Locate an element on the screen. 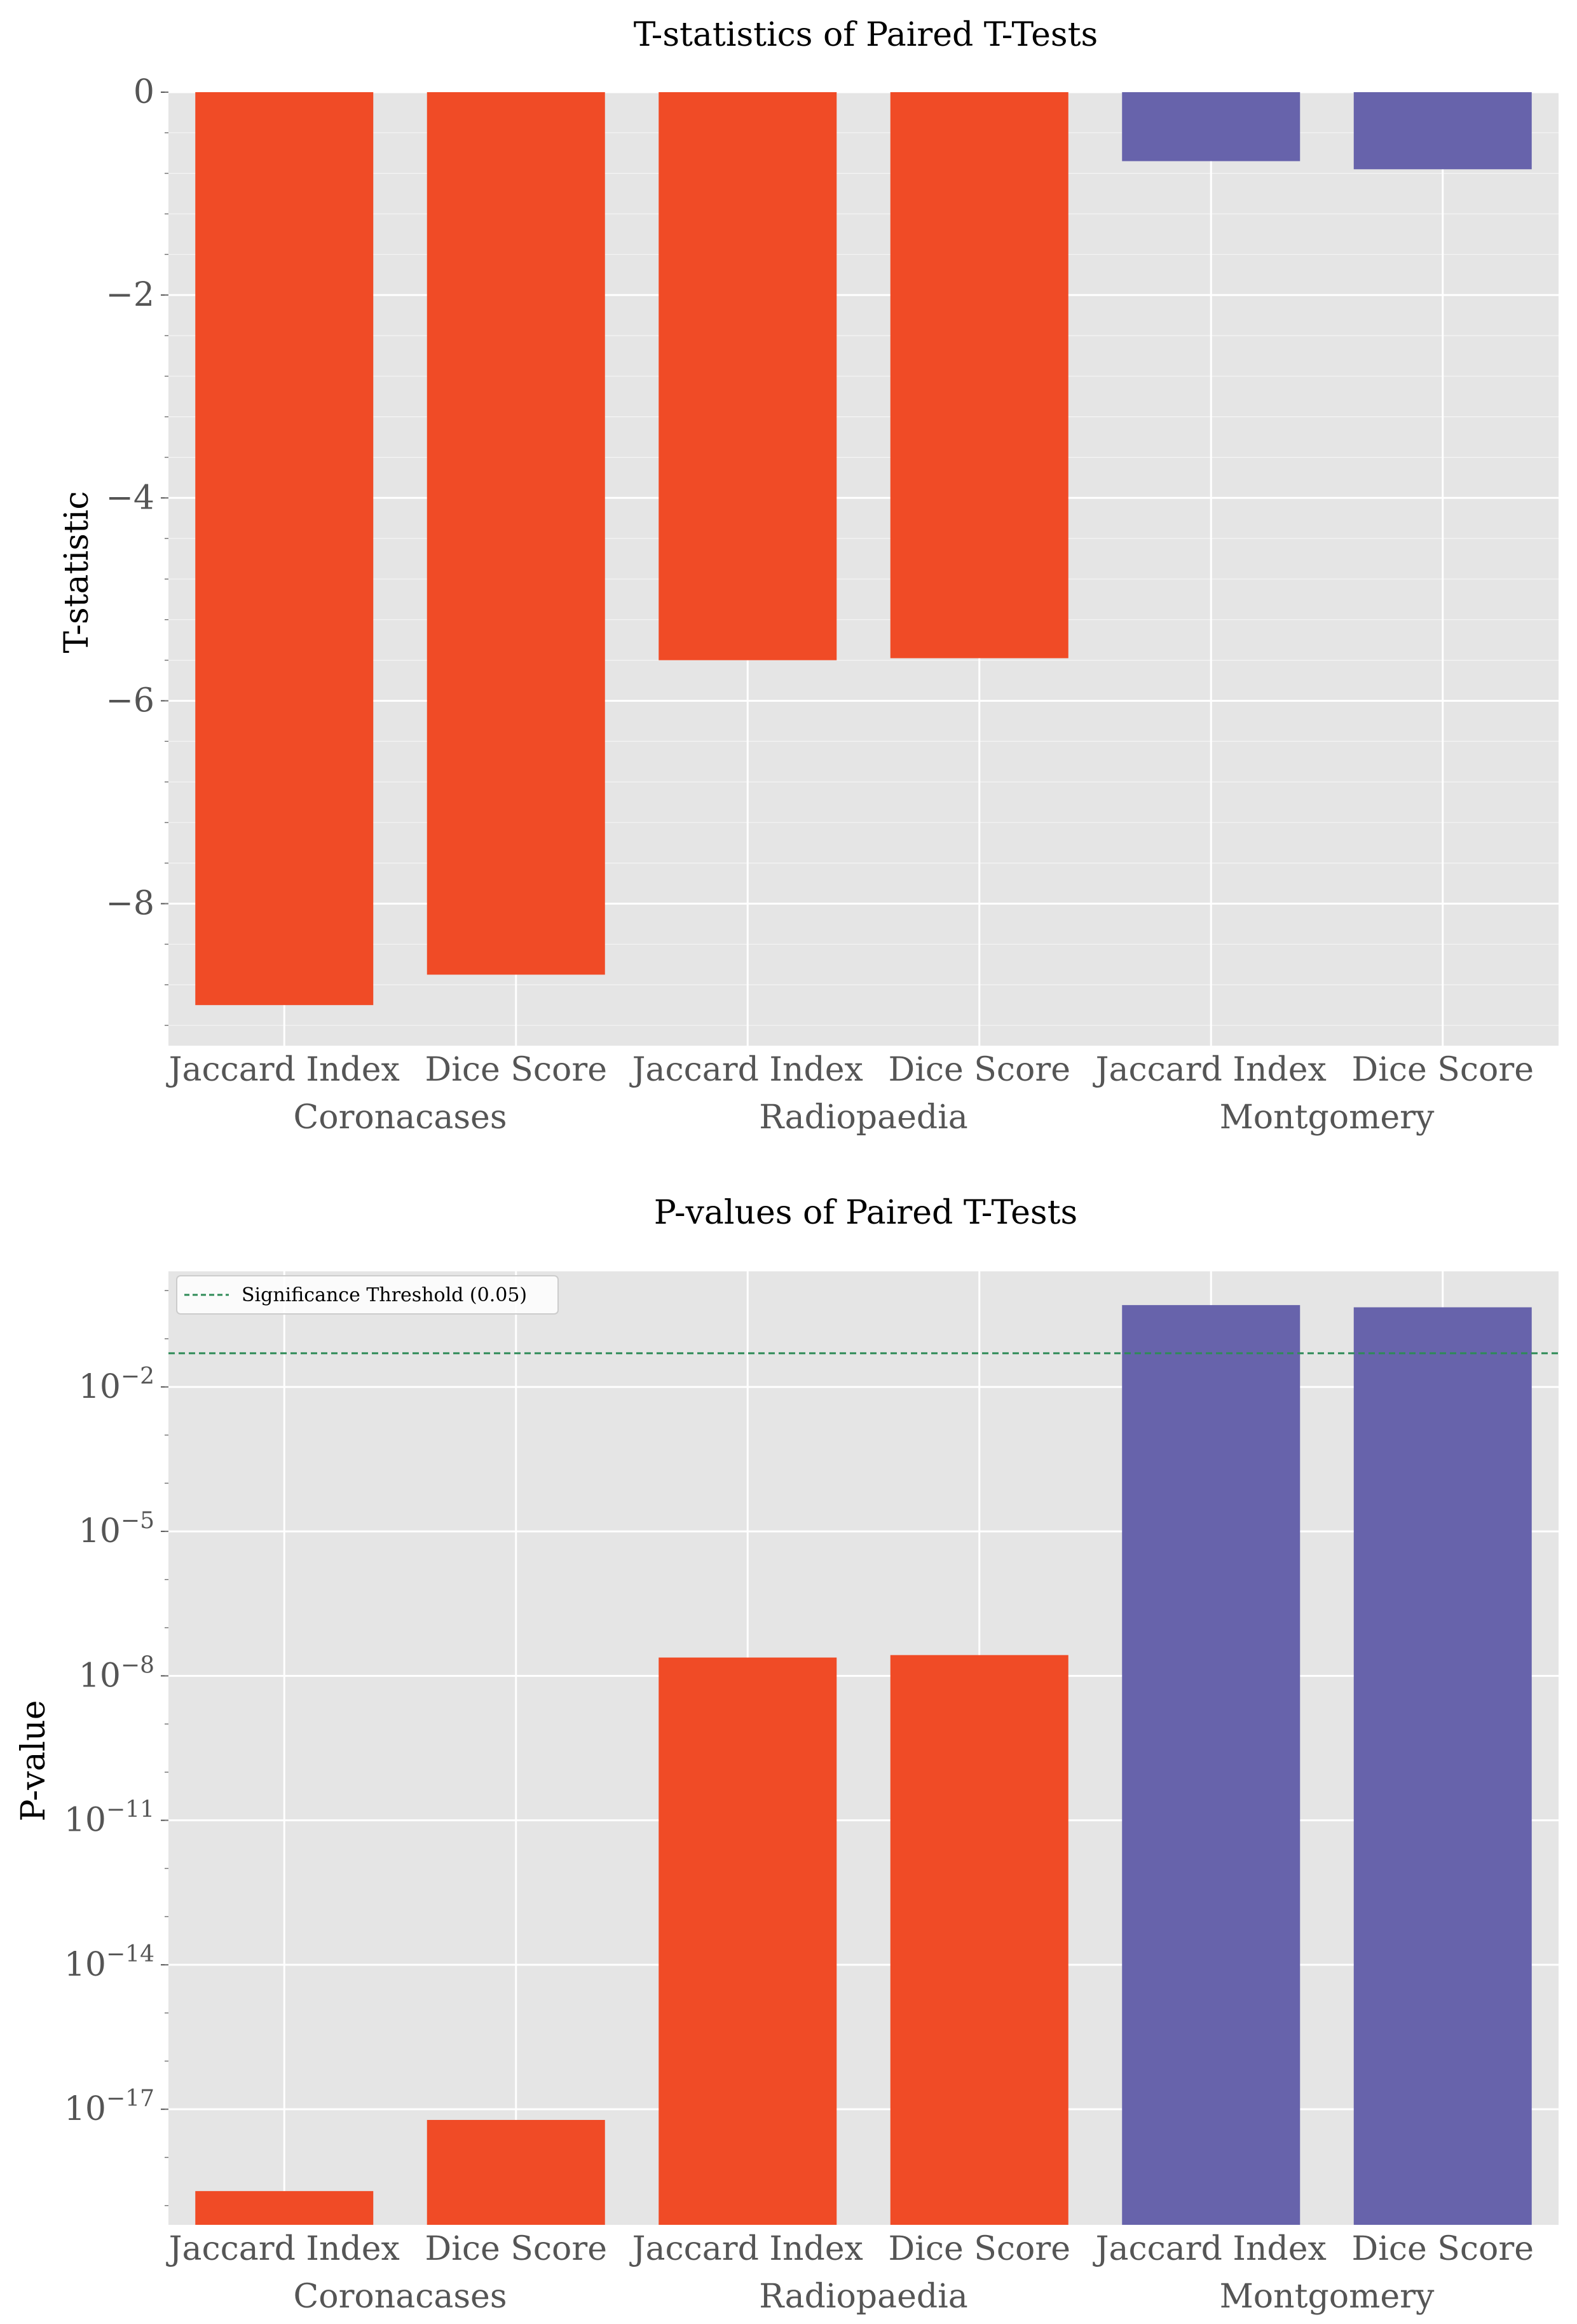 The height and width of the screenshot is (2324, 1577). y-tick-label: −6 is located at coordinates (130, 700).